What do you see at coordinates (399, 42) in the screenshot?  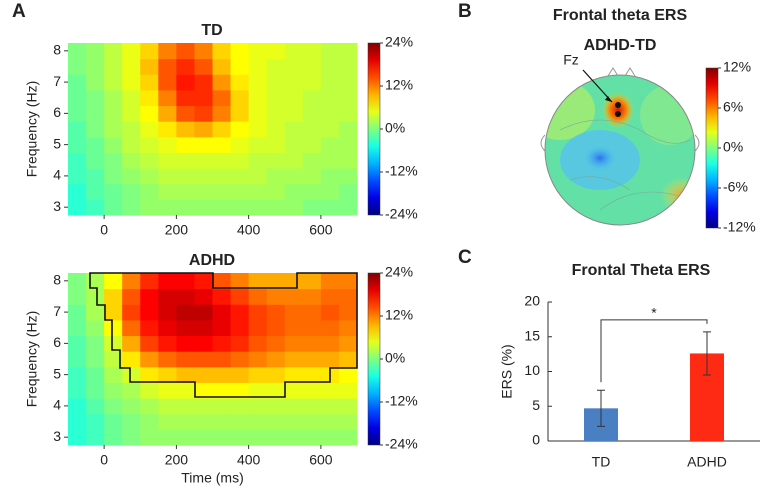 I see `colorbar-label: 24%` at bounding box center [399, 42].